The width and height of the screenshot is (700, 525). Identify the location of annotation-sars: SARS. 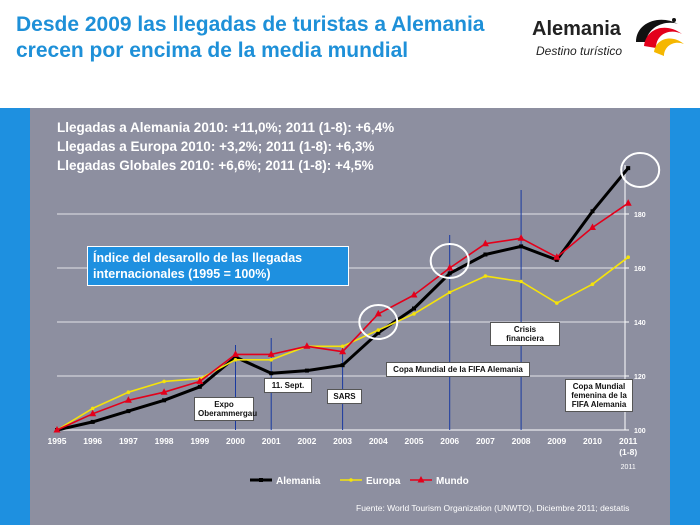
(344, 396).